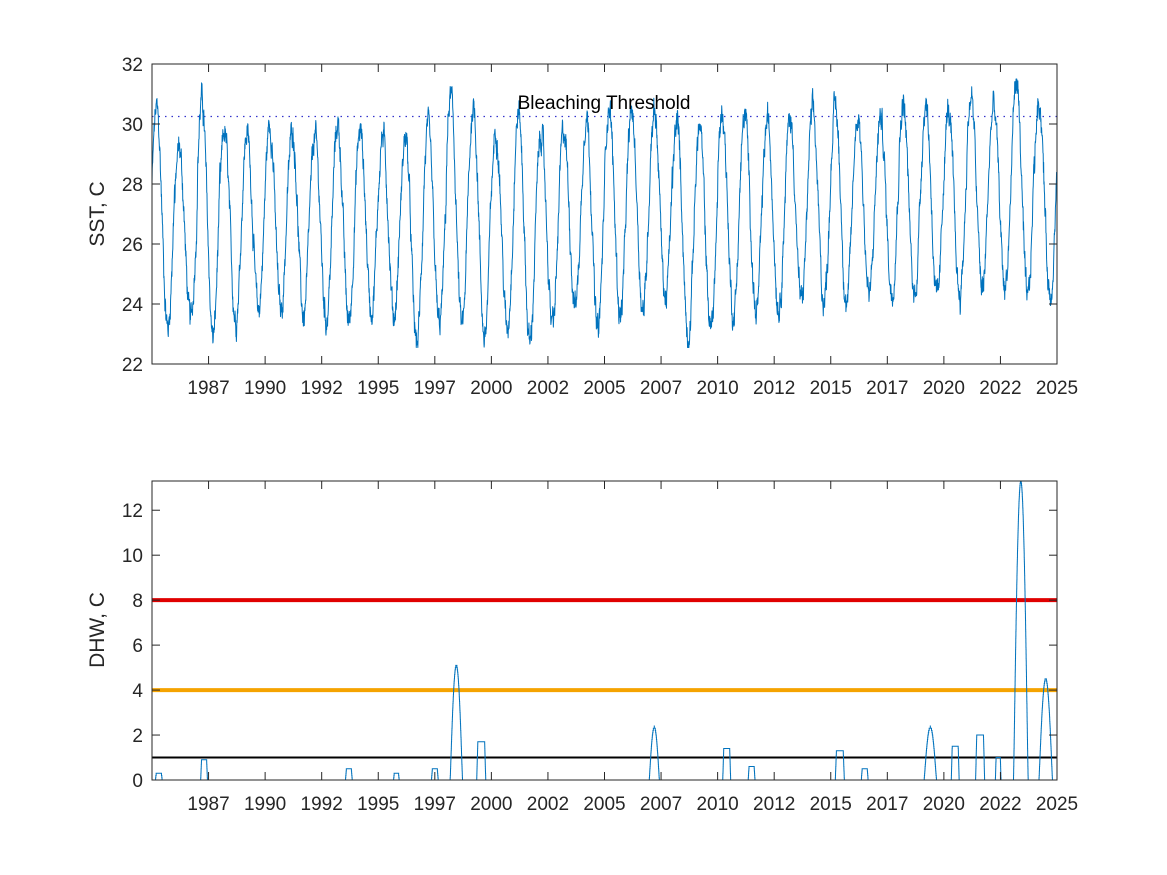 This screenshot has width=1167, height=875. I want to click on y-tick-label: 10, so click(132, 556).